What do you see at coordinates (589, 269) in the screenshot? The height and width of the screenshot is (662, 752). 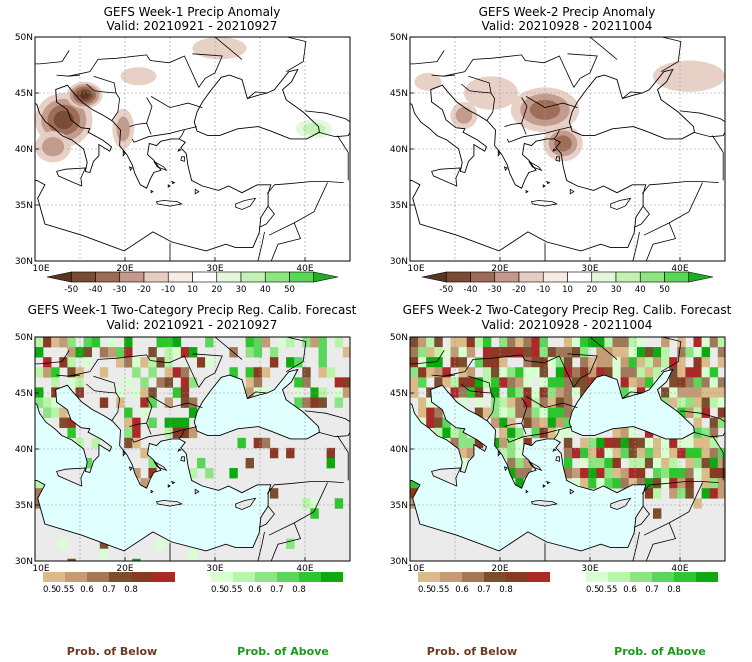 I see `x-tick-label: 30E` at bounding box center [589, 269].